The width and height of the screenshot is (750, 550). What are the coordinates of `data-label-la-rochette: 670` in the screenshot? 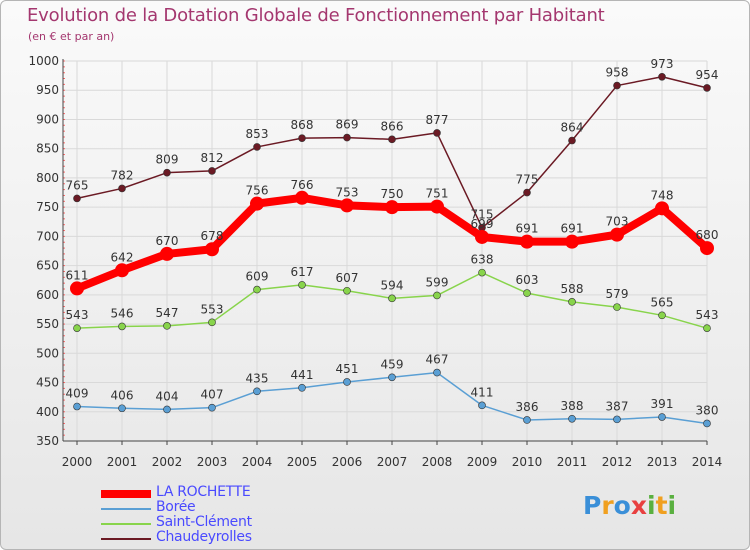 It's located at (167, 241).